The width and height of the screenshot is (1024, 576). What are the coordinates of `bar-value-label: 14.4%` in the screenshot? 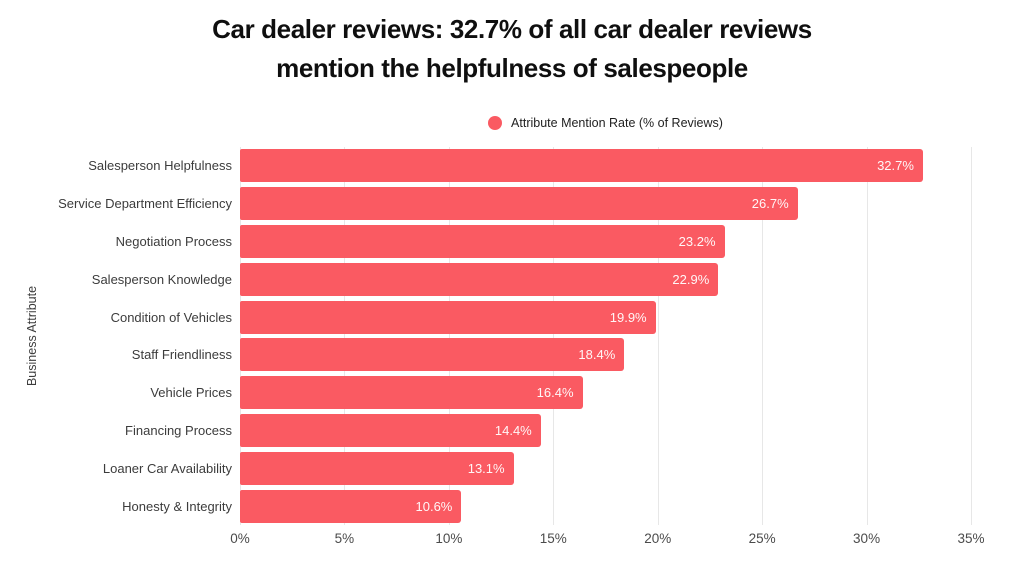 It's located at (513, 430).